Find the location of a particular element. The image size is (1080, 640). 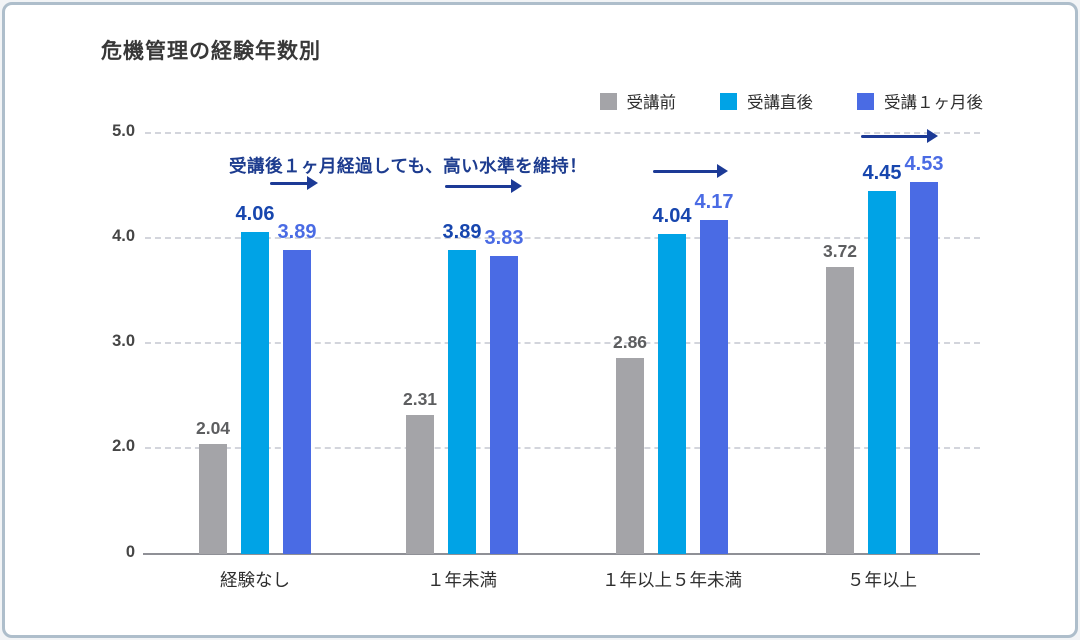

annotation-text: 受講後１ヶ月経過しても、高い水準を維持！ is located at coordinates (408, 166).